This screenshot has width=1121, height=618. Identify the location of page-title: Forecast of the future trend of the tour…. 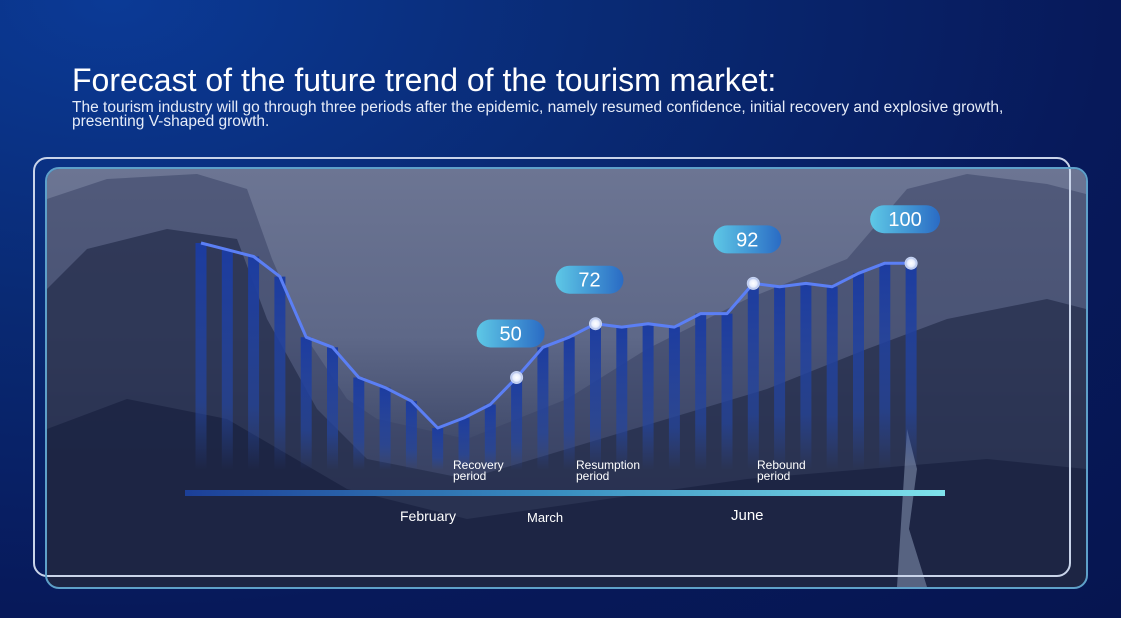
(424, 80).